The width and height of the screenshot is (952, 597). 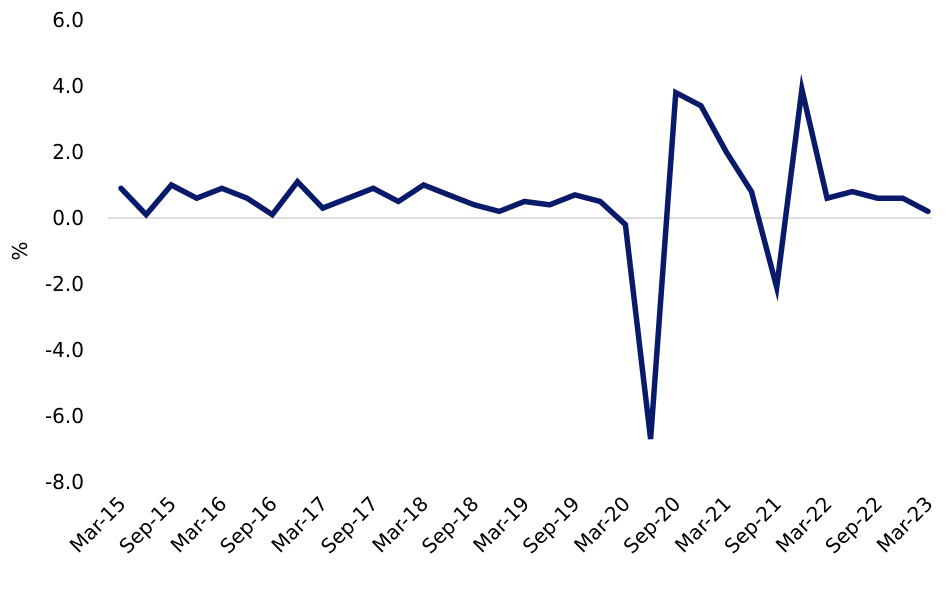 I want to click on y-tick-label: -8.0, so click(x=64, y=482).